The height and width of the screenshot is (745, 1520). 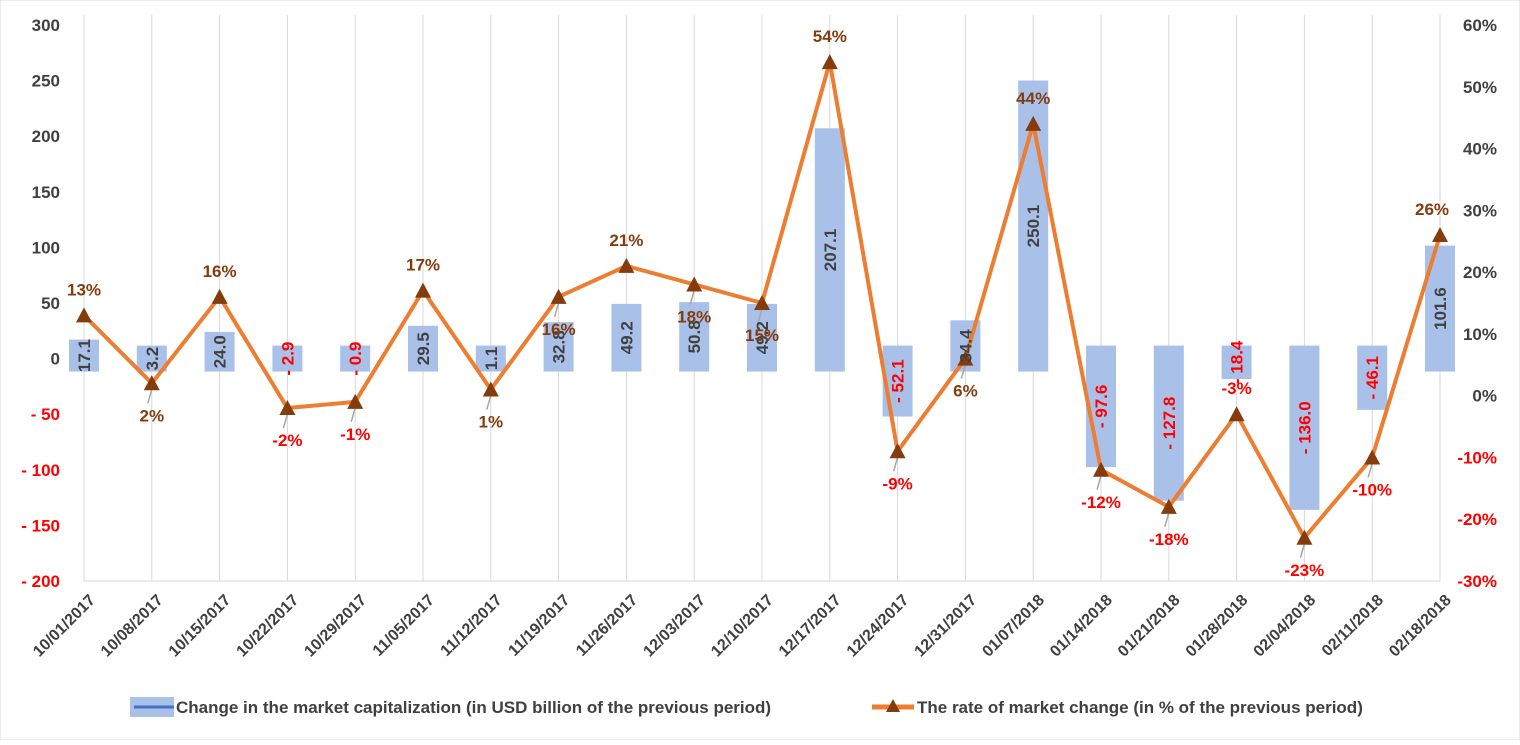 I want to click on rate-value-label: 18%, so click(x=694, y=316).